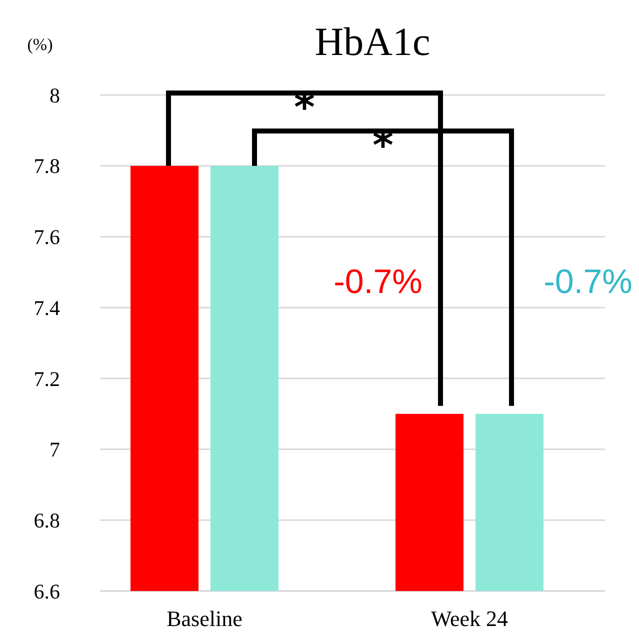 The image size is (639, 639). Describe the element at coordinates (469, 618) in the screenshot. I see `x-tick-label: Week 24` at that location.